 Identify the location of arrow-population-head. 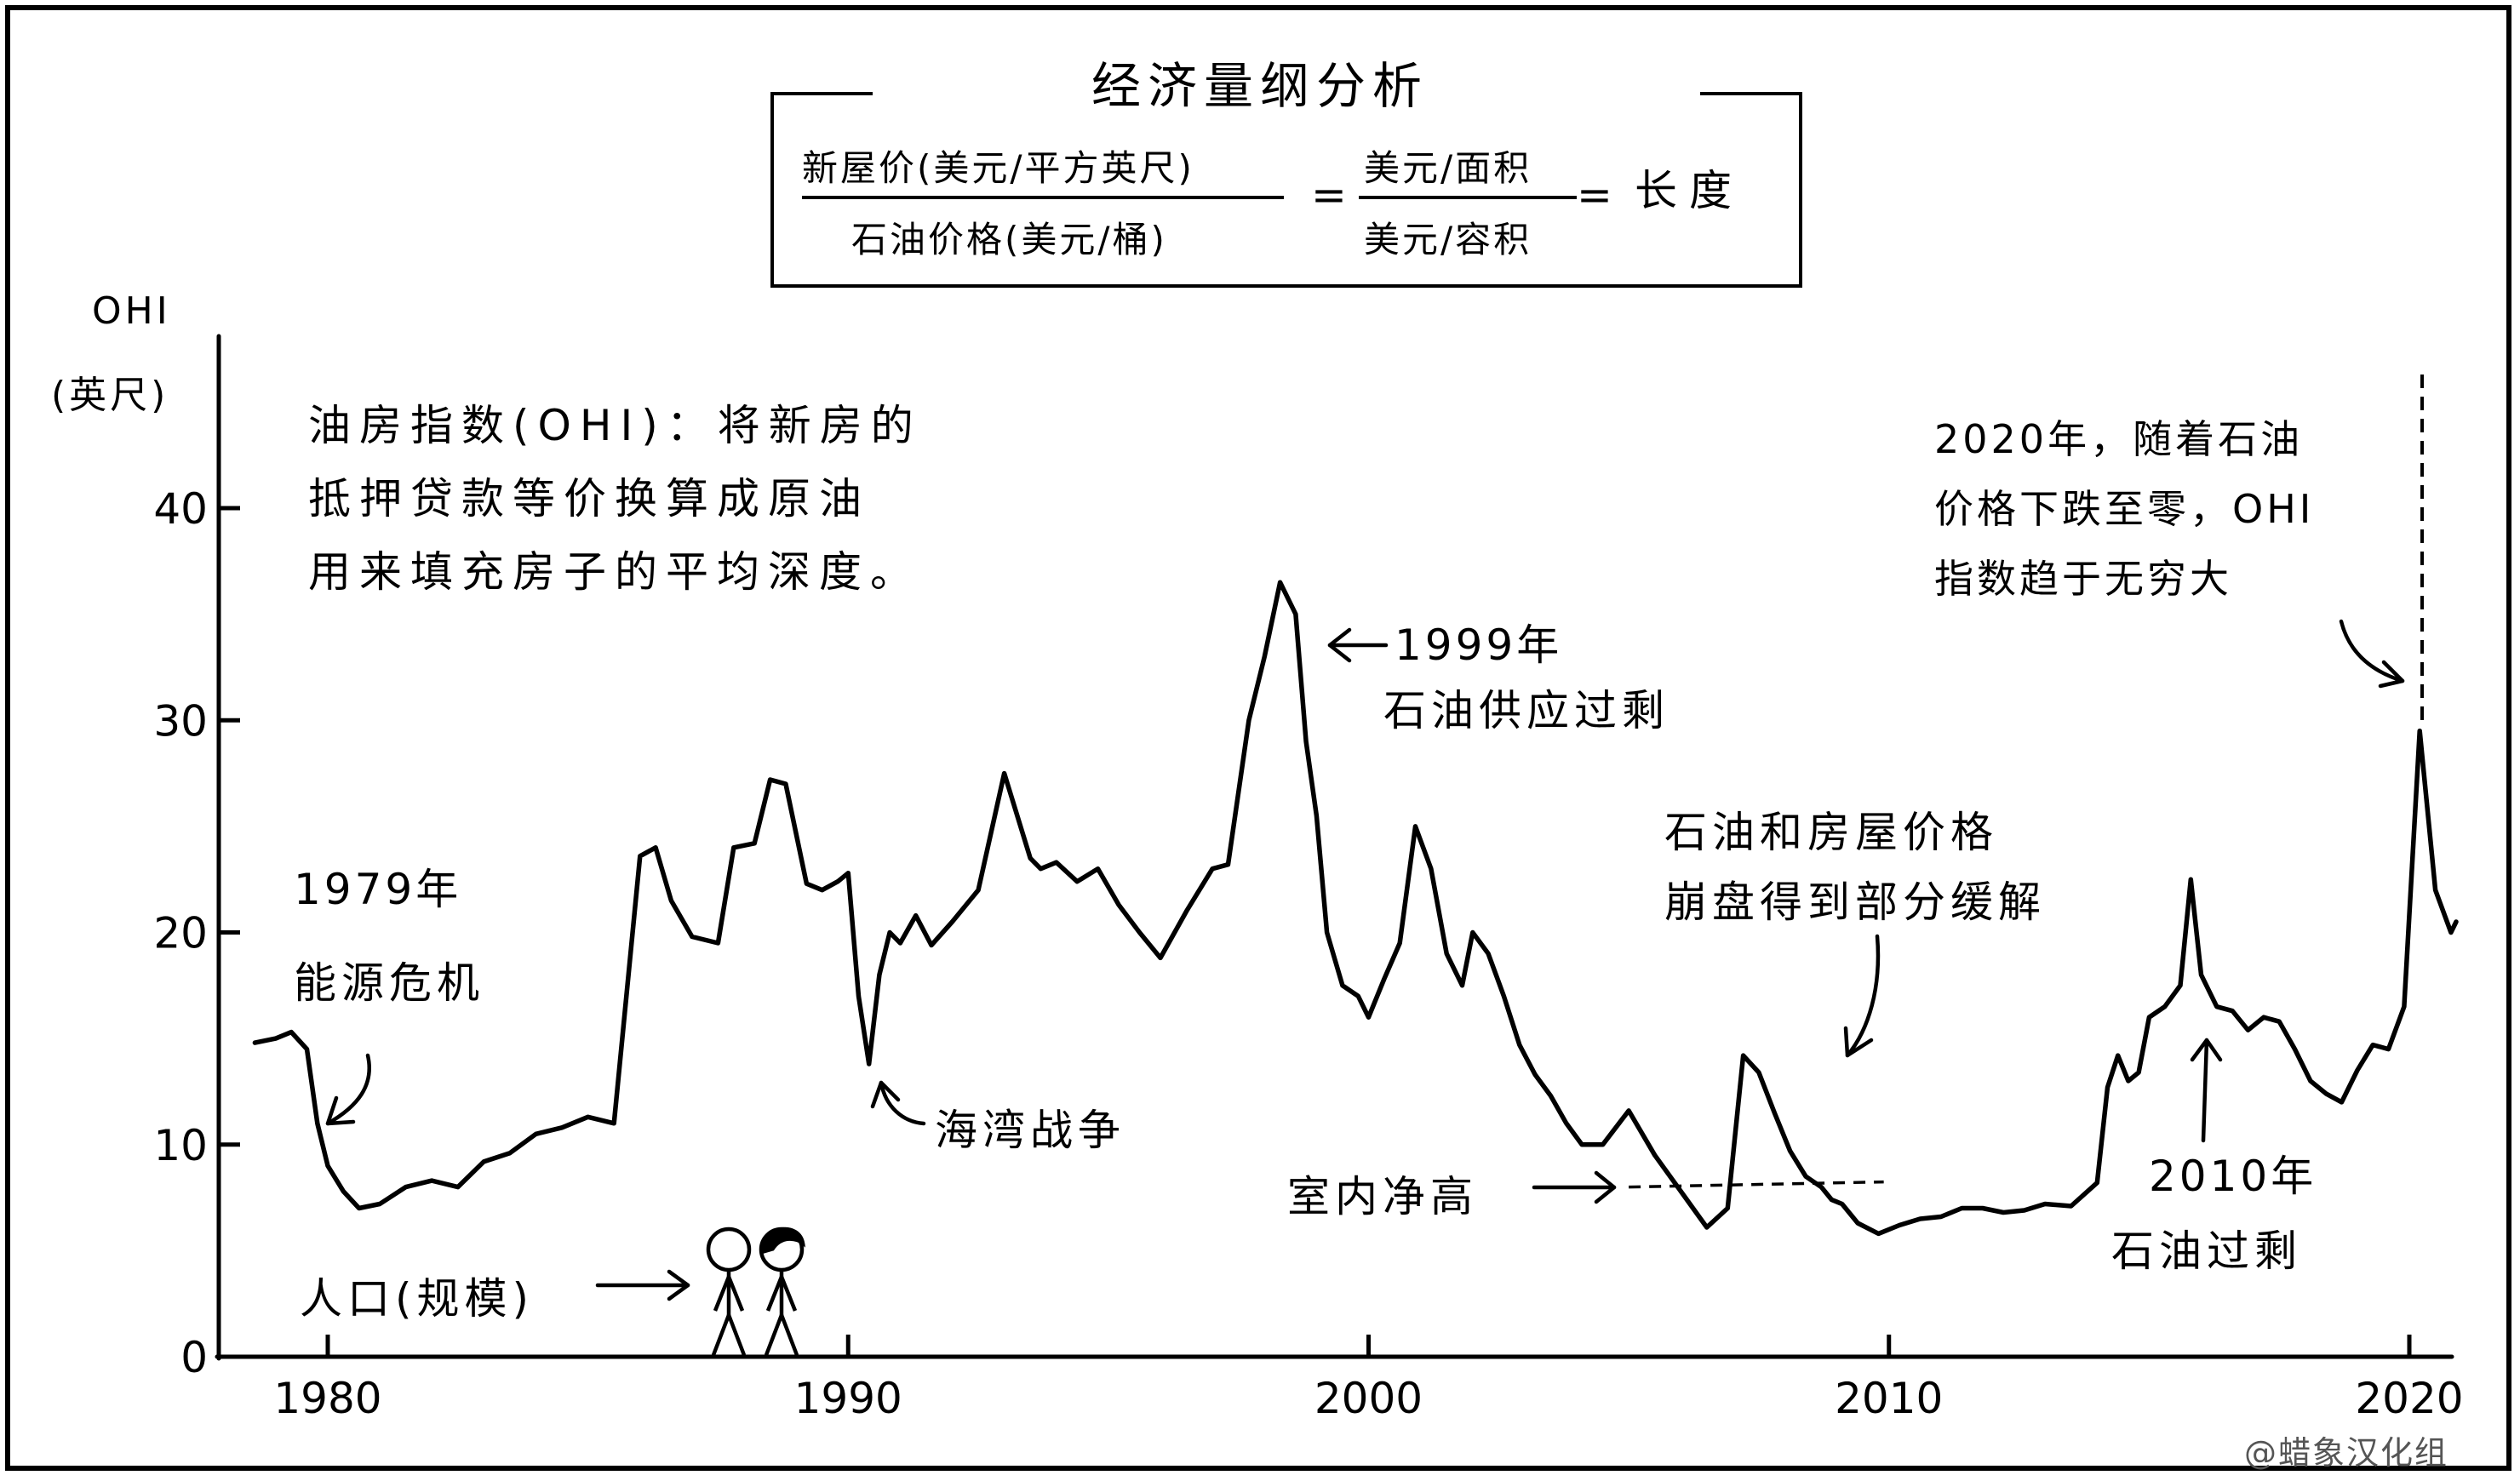
(678, 1285).